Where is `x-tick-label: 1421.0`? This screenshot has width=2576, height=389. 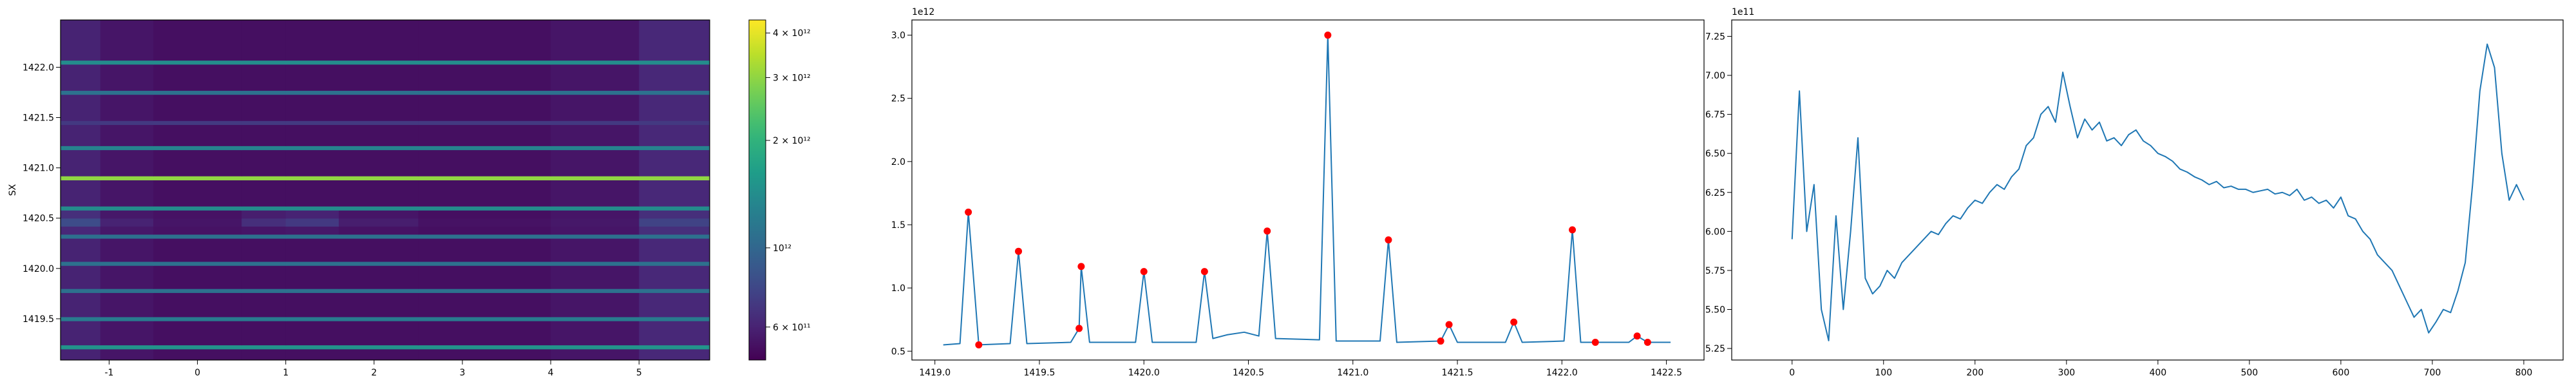 x-tick-label: 1421.0 is located at coordinates (1352, 373).